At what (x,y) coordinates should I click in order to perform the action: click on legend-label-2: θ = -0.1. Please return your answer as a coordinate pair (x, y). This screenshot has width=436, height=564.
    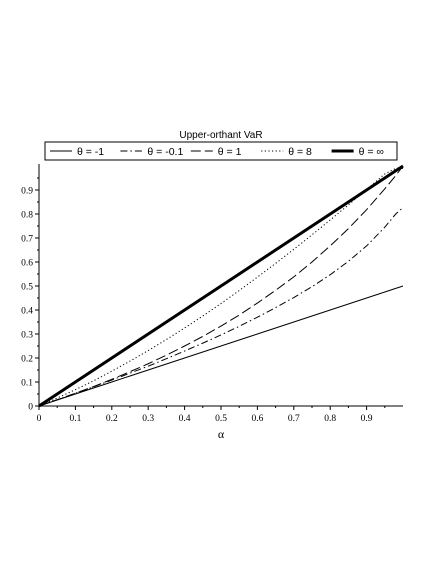
    Looking at the image, I should click on (165, 152).